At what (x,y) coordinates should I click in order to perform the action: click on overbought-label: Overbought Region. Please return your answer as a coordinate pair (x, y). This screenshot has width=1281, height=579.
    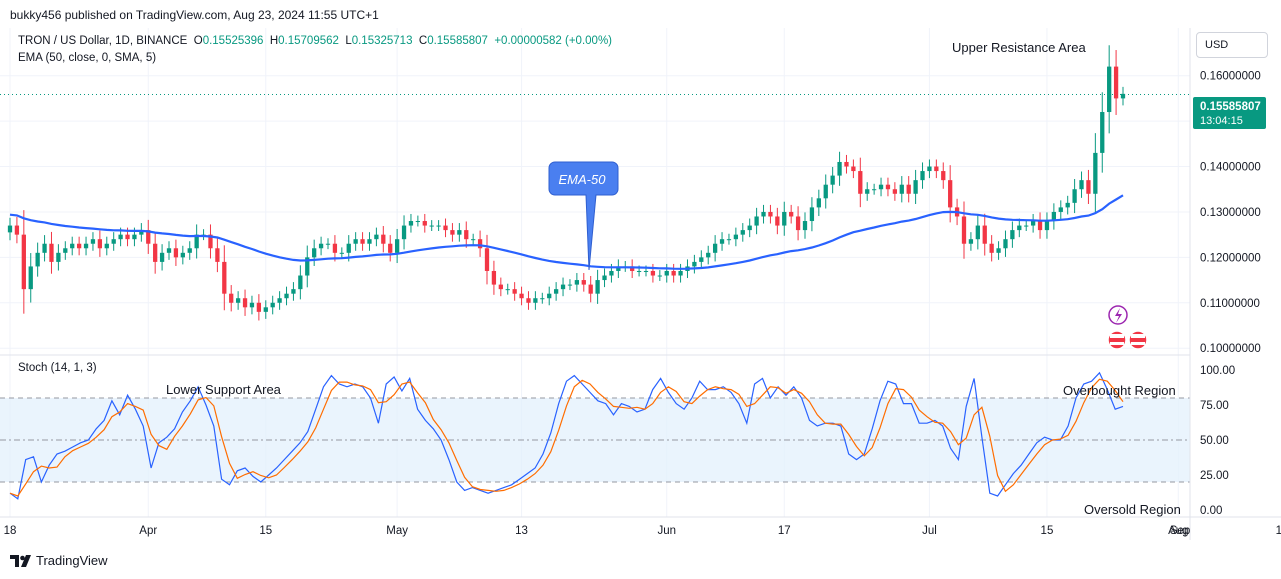
    Looking at the image, I should click on (1119, 390).